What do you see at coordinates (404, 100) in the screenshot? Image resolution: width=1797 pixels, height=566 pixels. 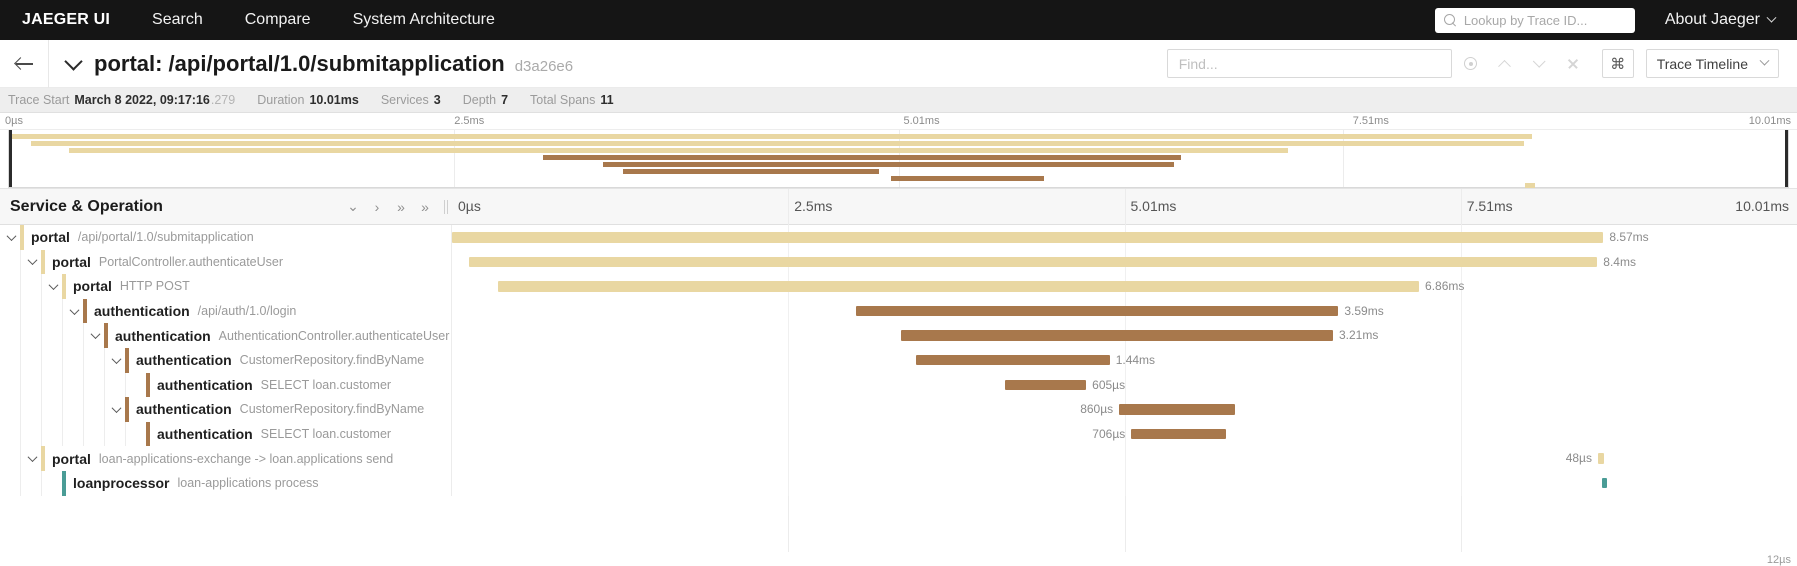 I see `services-label: Services` at bounding box center [404, 100].